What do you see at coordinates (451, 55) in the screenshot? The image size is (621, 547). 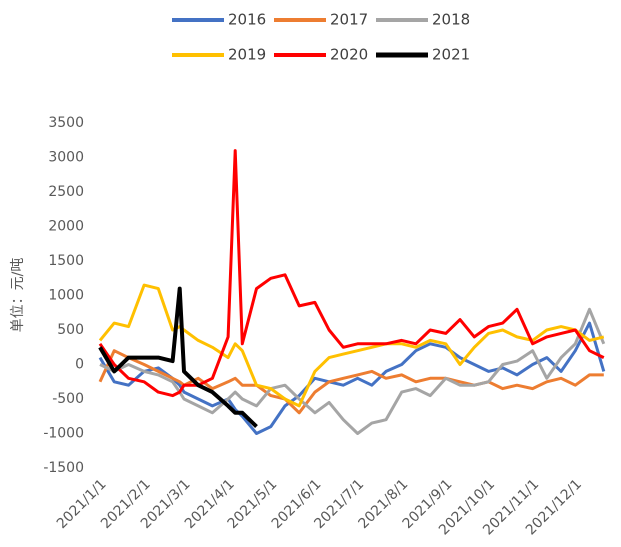 I see `legend-label: 2021` at bounding box center [451, 55].